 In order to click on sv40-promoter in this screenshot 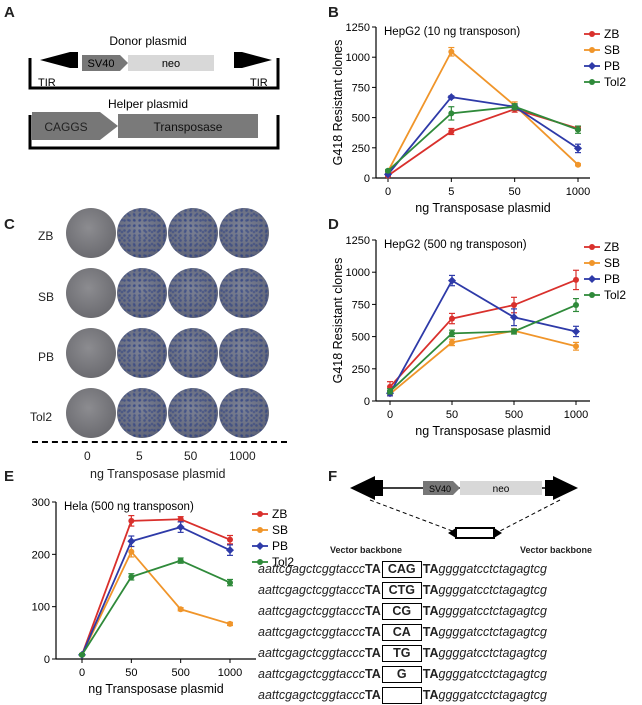, I will do `click(105, 63)`.